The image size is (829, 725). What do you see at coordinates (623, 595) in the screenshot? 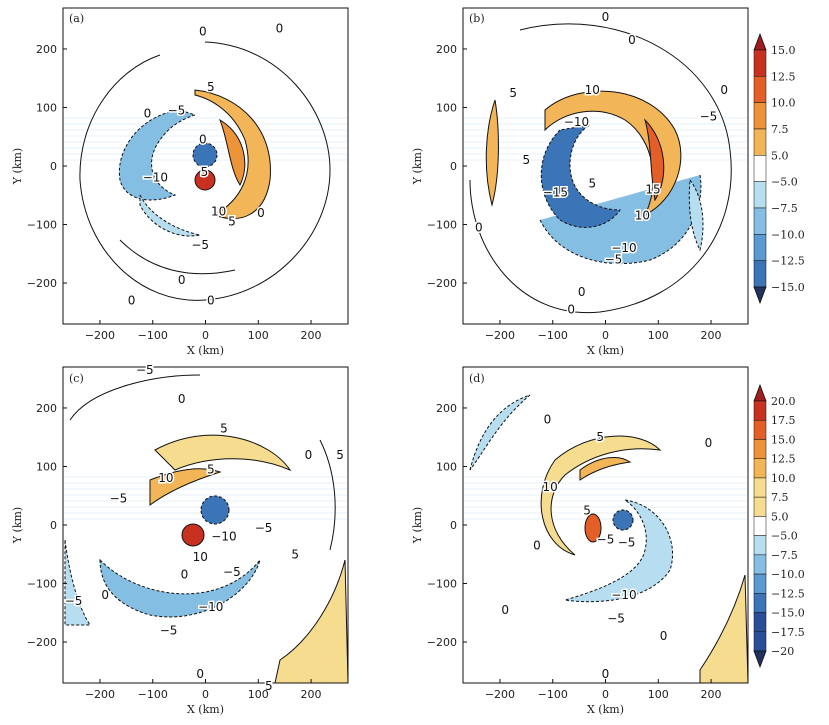
I see `panel-d-contour-label: −10` at bounding box center [623, 595].